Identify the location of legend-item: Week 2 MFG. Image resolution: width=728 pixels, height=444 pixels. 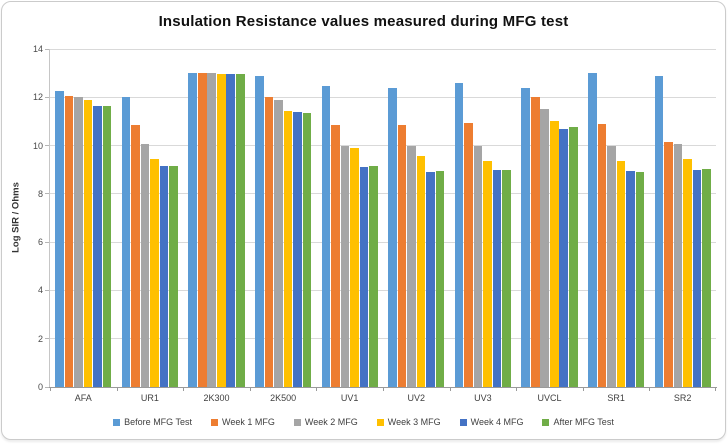
(325, 422).